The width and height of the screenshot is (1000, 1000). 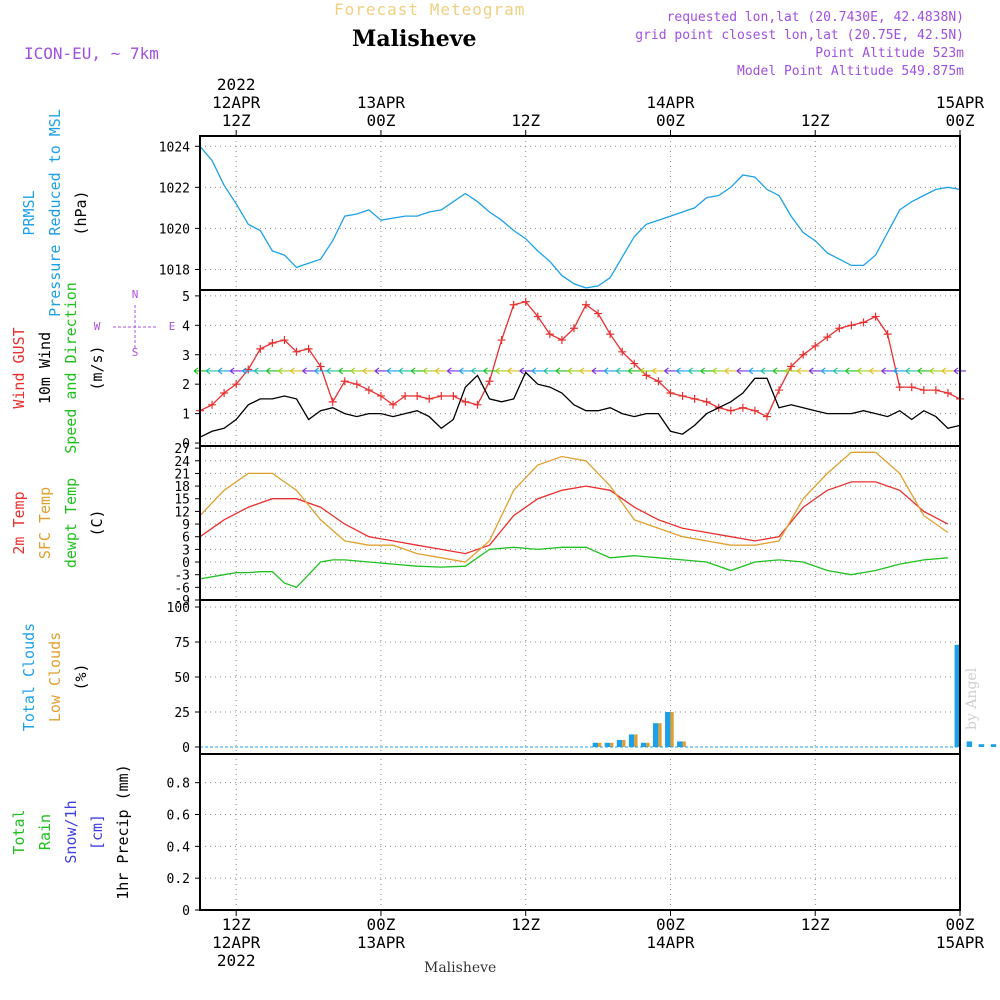 I want to click on panel-label: Snow/1h, so click(x=71, y=831).